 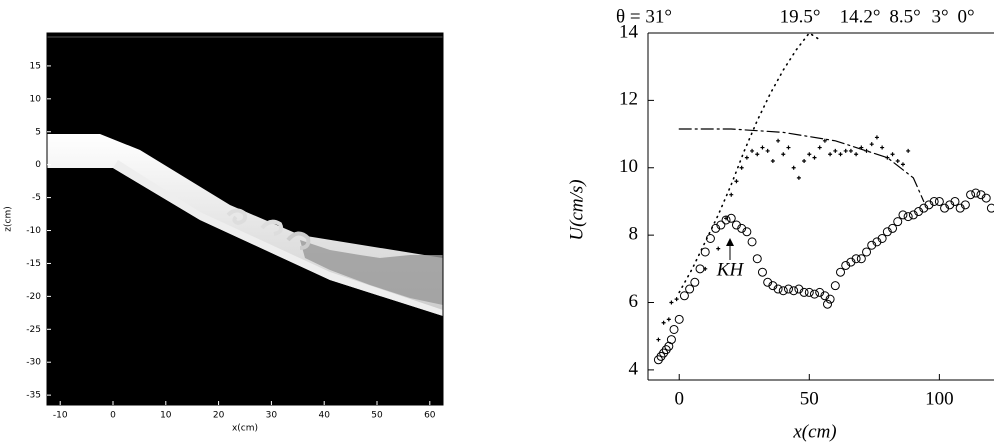 I want to click on x-tick-label: 60, so click(x=430, y=416).